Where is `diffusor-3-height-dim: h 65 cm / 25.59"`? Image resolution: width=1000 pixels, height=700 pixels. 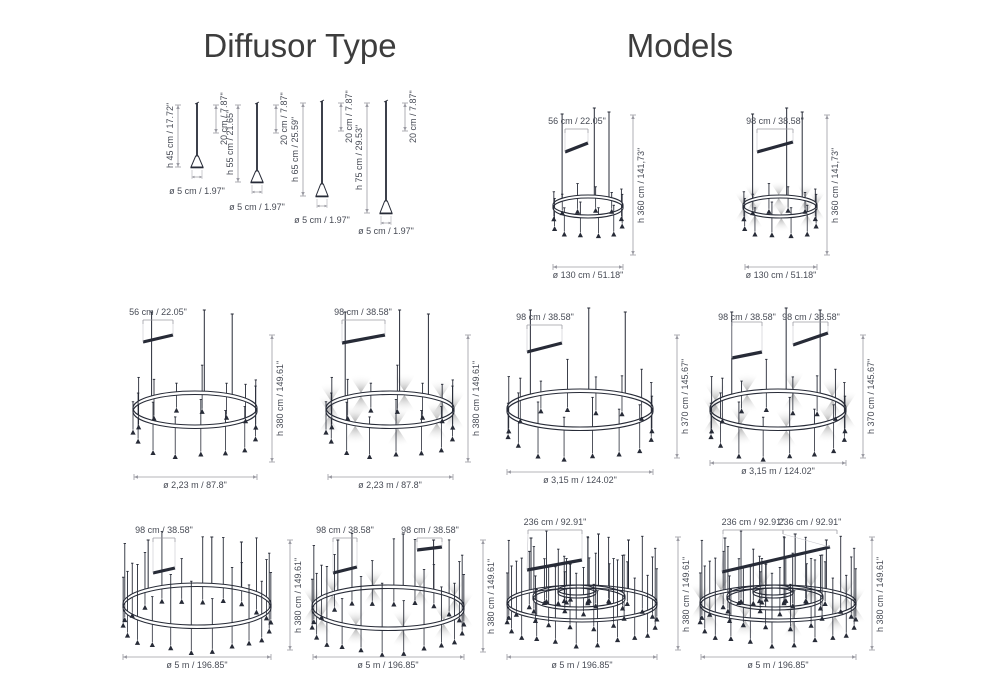 diffusor-3-height-dim: h 65 cm / 25.59" is located at coordinates (295, 149).